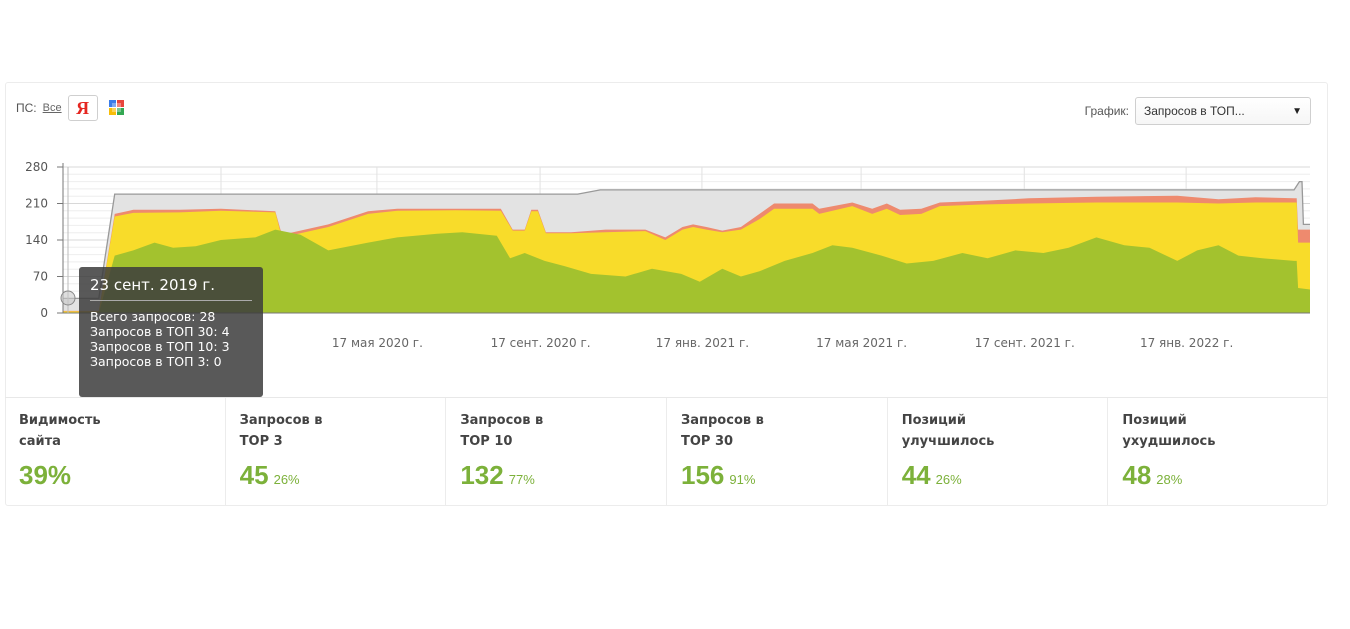 This screenshot has width=1350, height=629. What do you see at coordinates (686, 271) in the screenshot?
I see `area-top3` at bounding box center [686, 271].